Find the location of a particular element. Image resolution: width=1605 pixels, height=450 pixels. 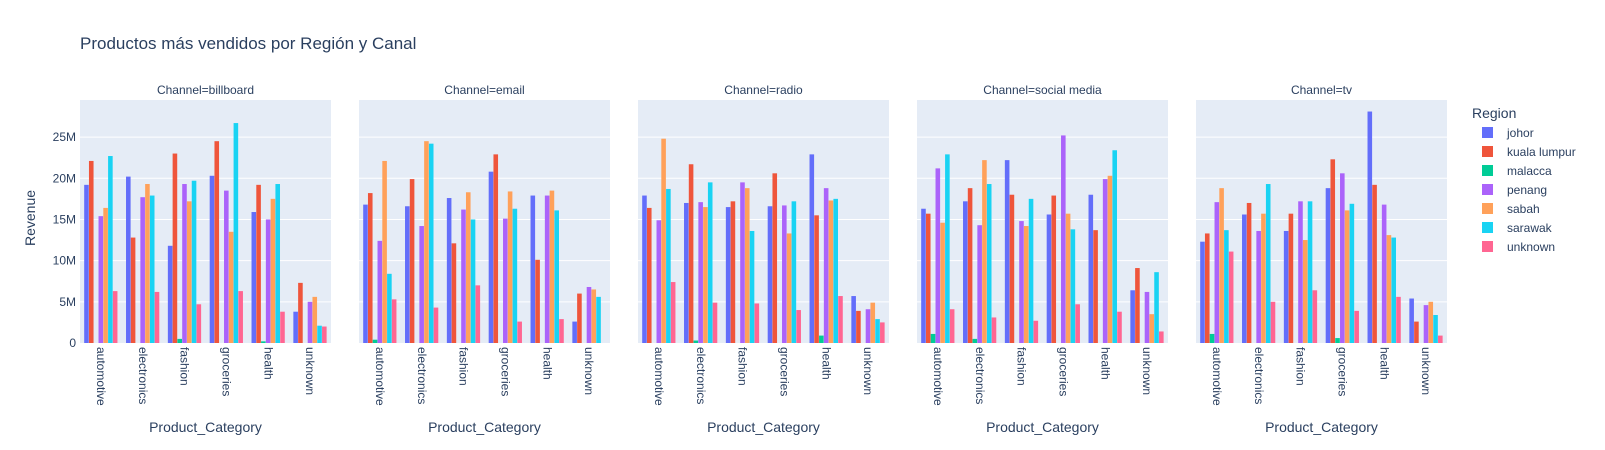

legend-item: penang is located at coordinates (1514, 190).